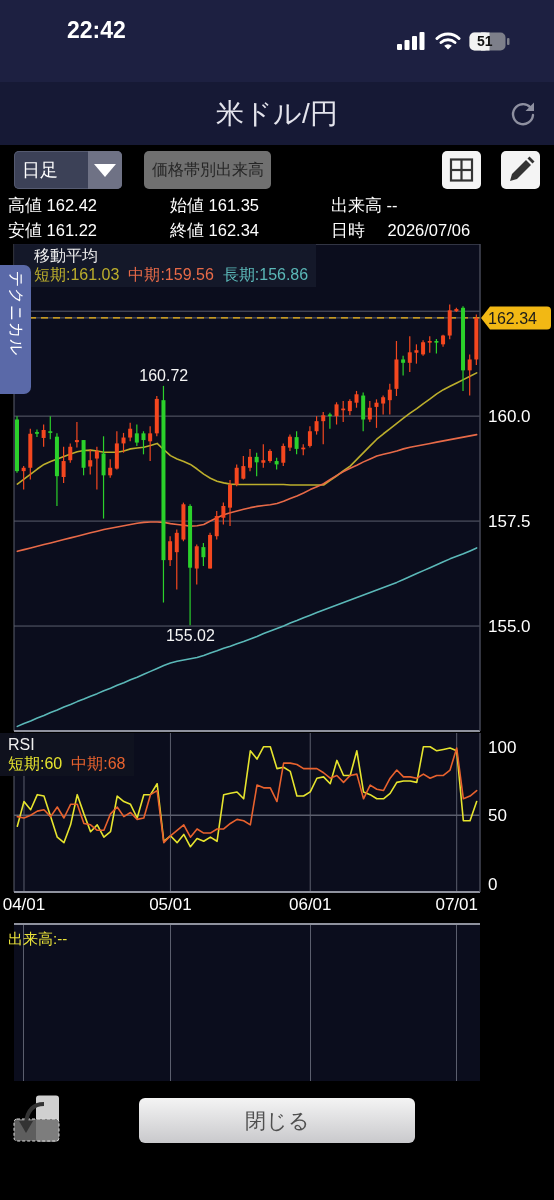 This screenshot has width=554, height=1200. What do you see at coordinates (485, 41) in the screenshot?
I see `text: 51` at bounding box center [485, 41].